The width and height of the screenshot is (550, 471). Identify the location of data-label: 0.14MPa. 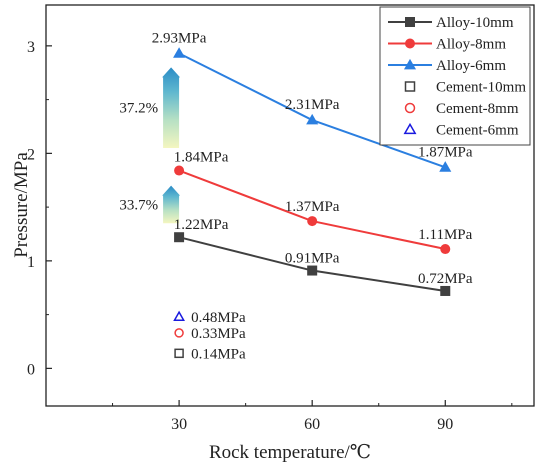
(218, 354).